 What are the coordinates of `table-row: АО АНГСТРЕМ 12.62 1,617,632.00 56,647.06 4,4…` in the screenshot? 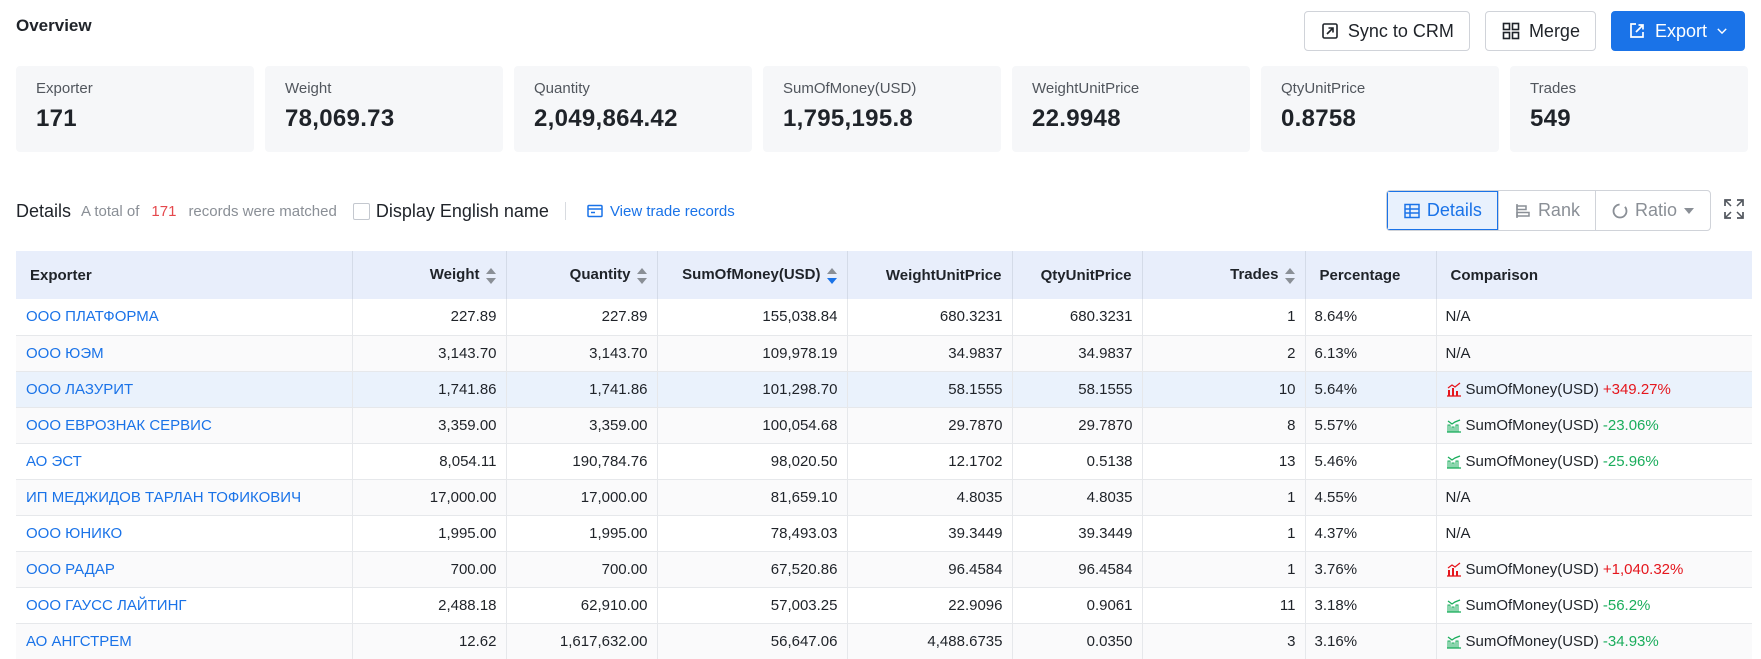 It's located at (884, 641).